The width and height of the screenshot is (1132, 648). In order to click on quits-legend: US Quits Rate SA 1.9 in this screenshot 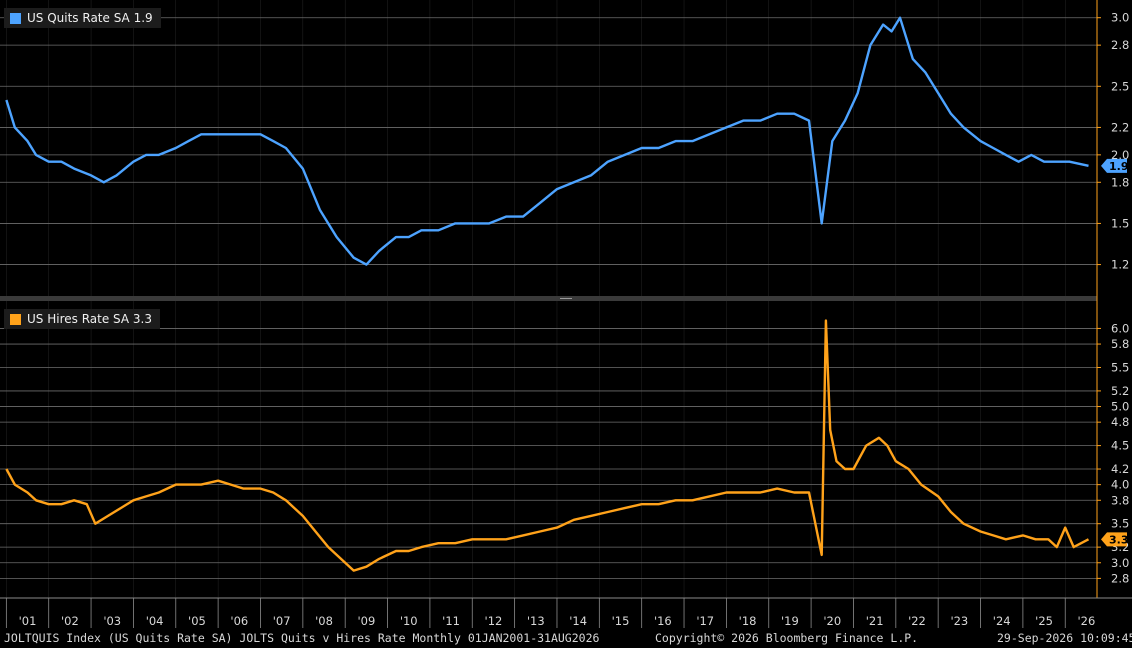, I will do `click(82, 18)`.